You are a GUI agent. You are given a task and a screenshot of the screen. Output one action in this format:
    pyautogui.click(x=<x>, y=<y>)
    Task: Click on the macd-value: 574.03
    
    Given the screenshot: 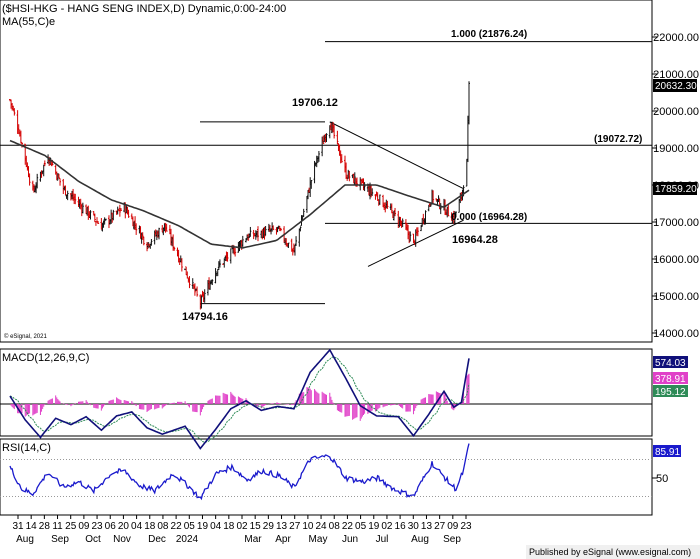 What is the action you would take?
    pyautogui.click(x=670, y=363)
    